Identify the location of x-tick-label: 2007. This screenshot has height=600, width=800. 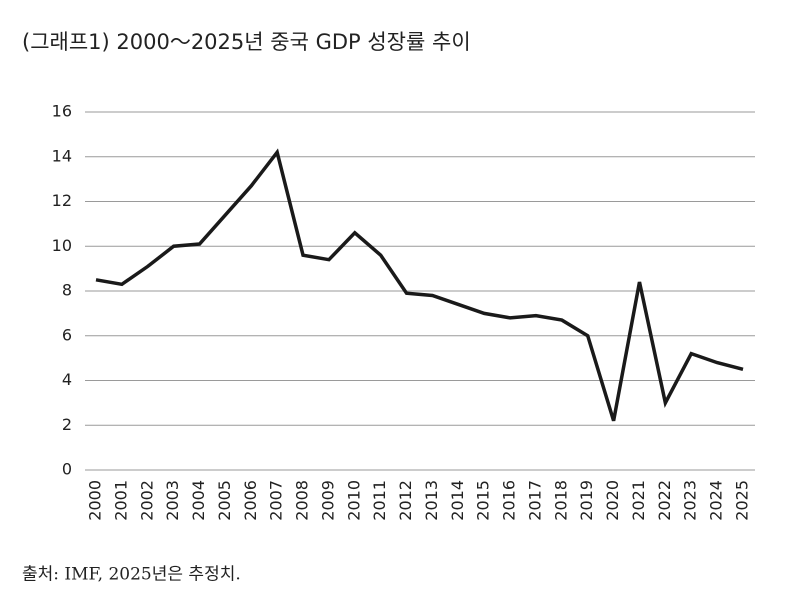
(276, 500).